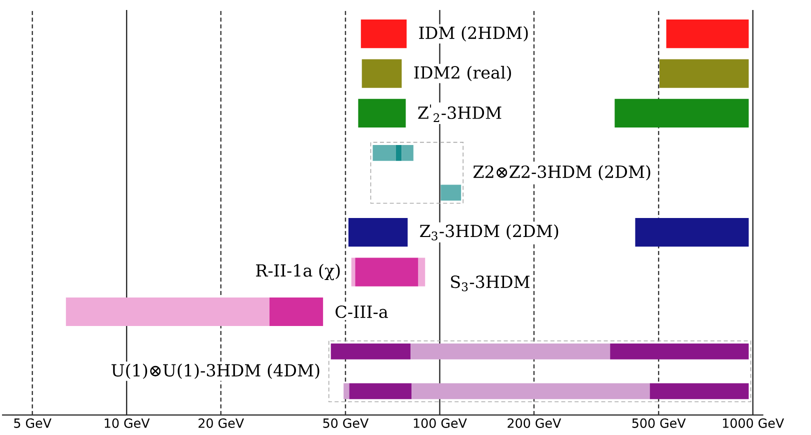 This screenshot has width=811, height=435. Describe the element at coordinates (221, 423) in the screenshot. I see `x-tick-label: 20 GeV` at that location.